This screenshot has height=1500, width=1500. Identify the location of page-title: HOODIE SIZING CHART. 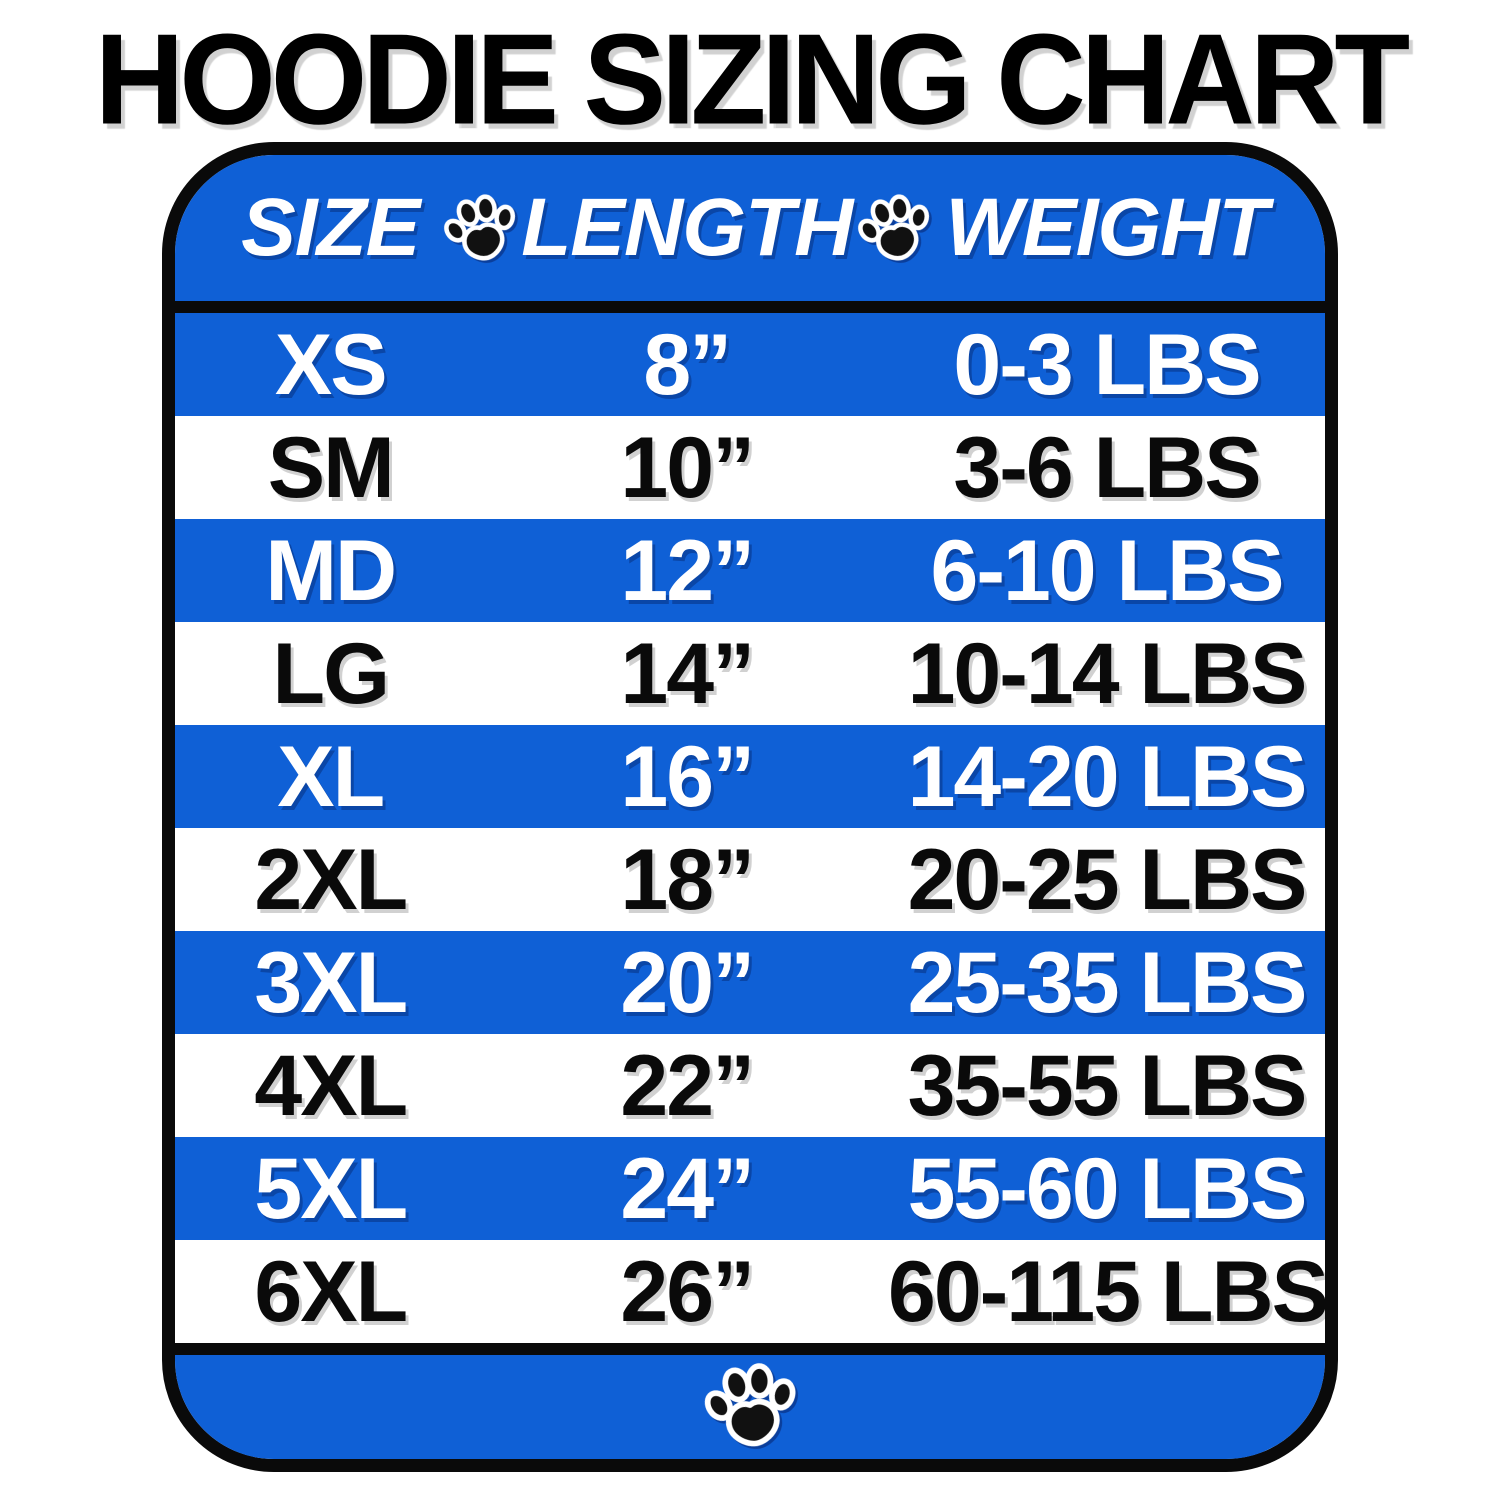
(752, 80).